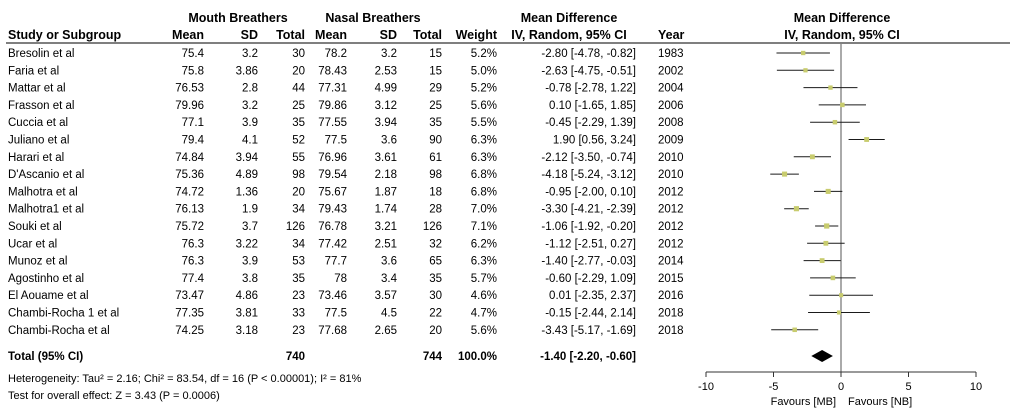  What do you see at coordinates (386, 192) in the screenshot?
I see `sd2-cell: 1.87` at bounding box center [386, 192].